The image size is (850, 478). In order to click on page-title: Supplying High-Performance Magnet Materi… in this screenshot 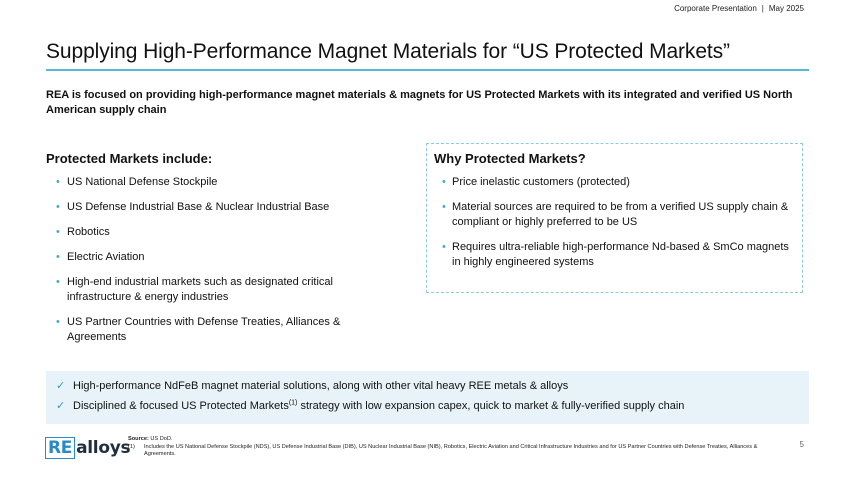, I will do `click(388, 51)`.